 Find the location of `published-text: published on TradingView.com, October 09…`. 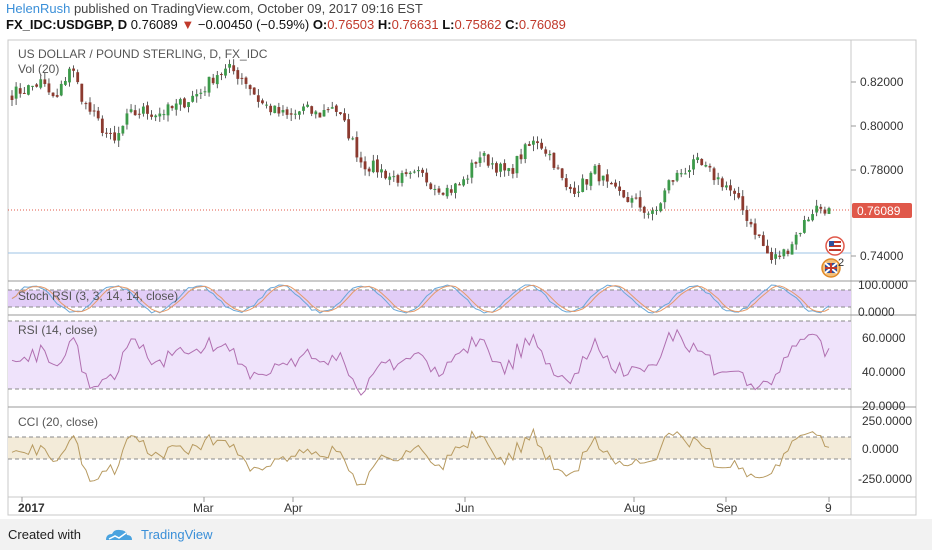

published-text: published on TradingView.com, October 09… is located at coordinates (248, 8).